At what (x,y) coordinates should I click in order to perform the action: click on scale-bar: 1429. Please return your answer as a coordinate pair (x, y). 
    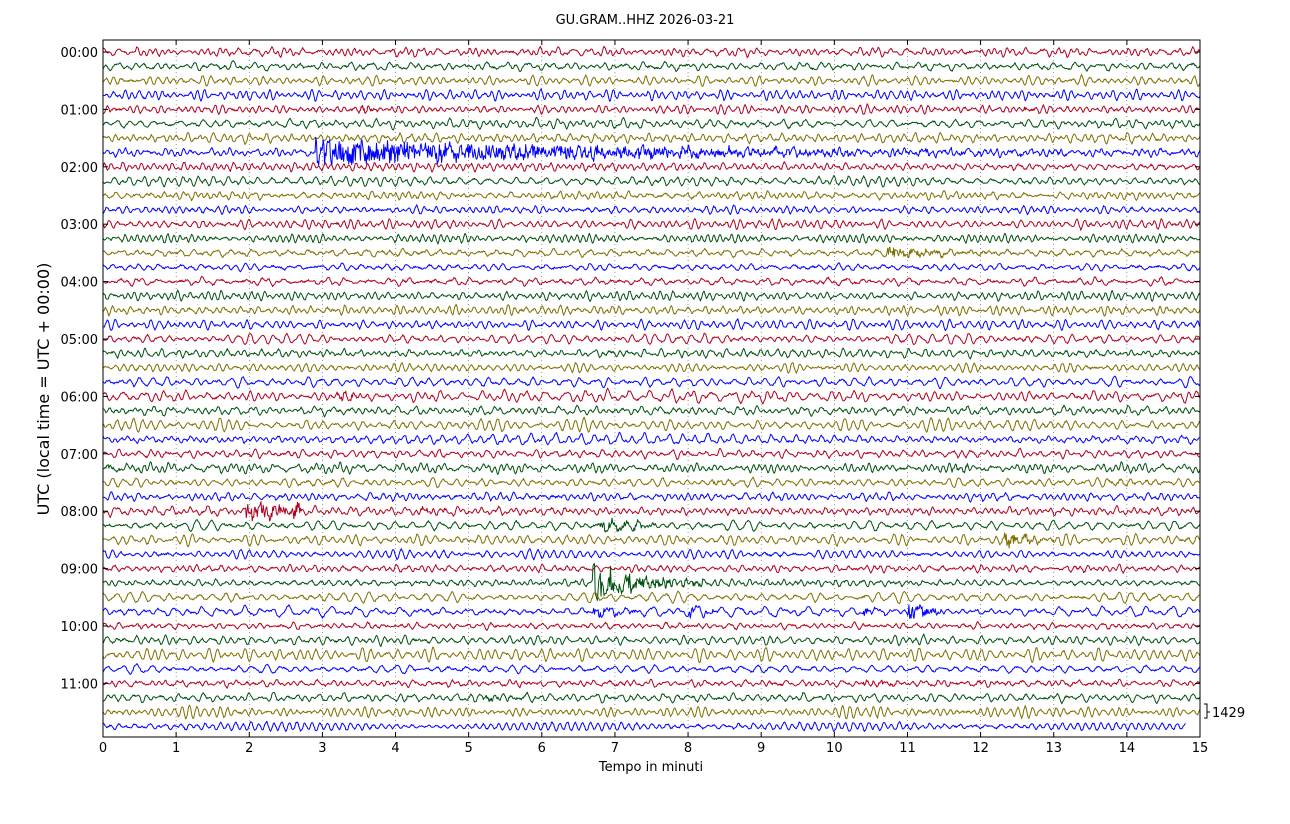
    Looking at the image, I should click on (1224, 712).